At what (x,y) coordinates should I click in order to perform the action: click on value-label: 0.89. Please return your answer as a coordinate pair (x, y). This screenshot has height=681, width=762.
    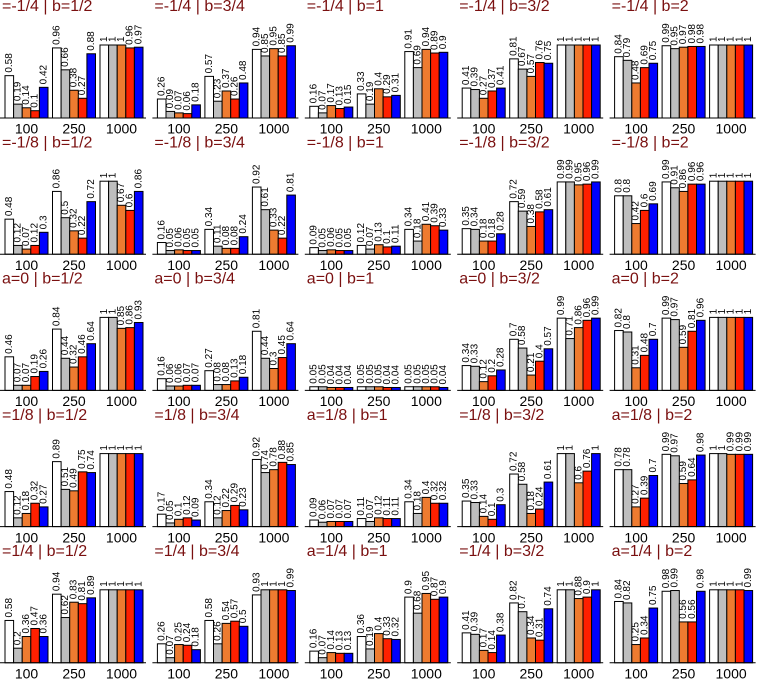
    Looking at the image, I should click on (91, 585).